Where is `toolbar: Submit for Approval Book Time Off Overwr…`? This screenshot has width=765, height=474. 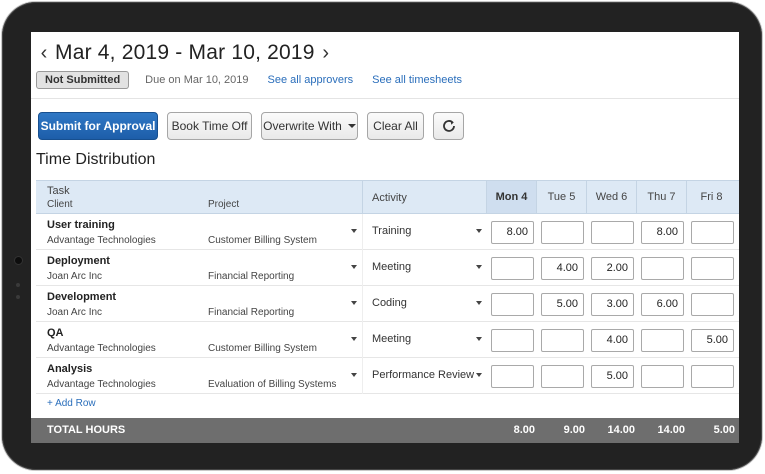 toolbar: Submit for Approval Book Time Off Overwr… is located at coordinates (255, 126).